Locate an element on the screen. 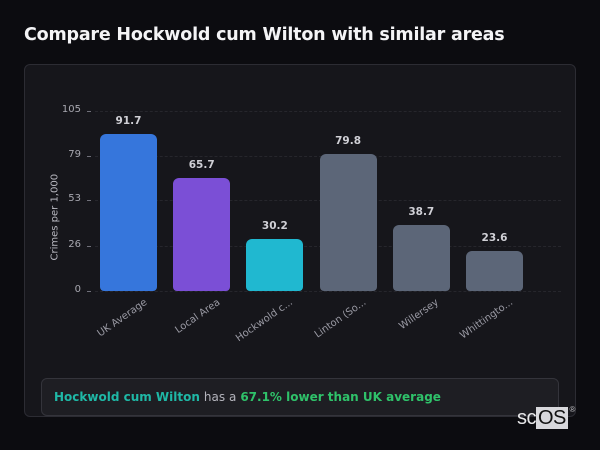 The height and width of the screenshot is (450, 600). bar-value-label: 23.6 is located at coordinates (494, 237).